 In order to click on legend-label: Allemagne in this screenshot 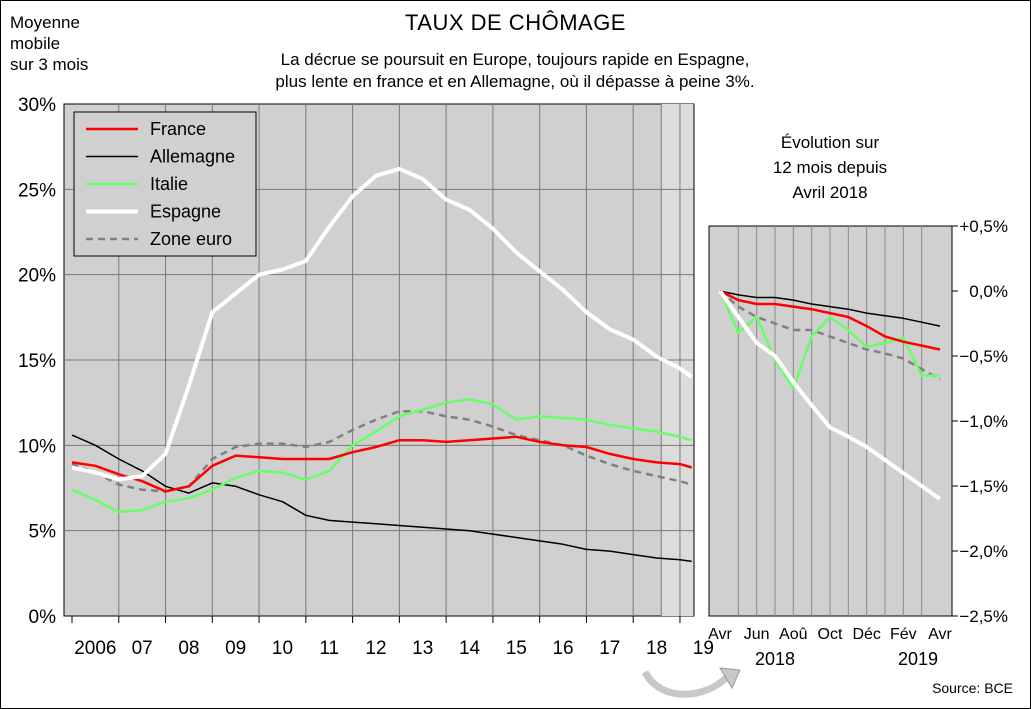, I will do `click(192, 157)`.